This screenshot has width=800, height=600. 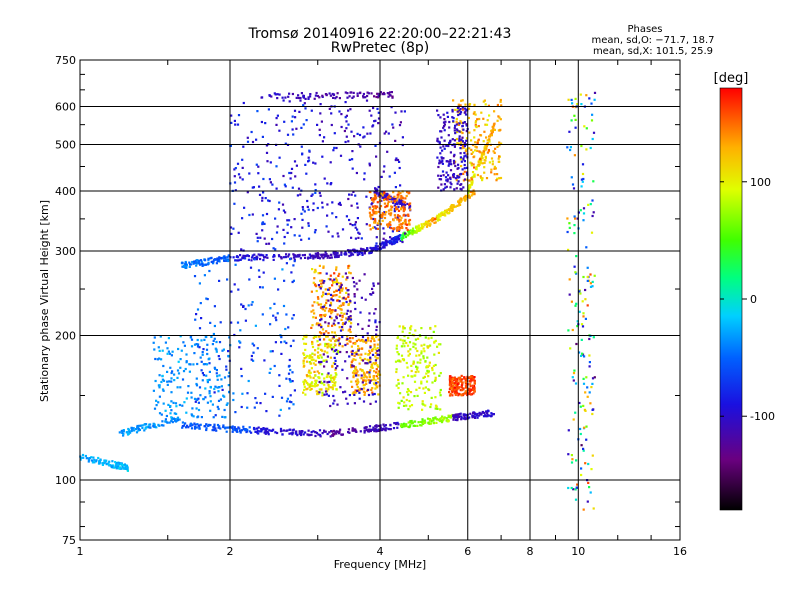 What do you see at coordinates (380, 48) in the screenshot?
I see `chart-subtitle: RwPretec (8p)` at bounding box center [380, 48].